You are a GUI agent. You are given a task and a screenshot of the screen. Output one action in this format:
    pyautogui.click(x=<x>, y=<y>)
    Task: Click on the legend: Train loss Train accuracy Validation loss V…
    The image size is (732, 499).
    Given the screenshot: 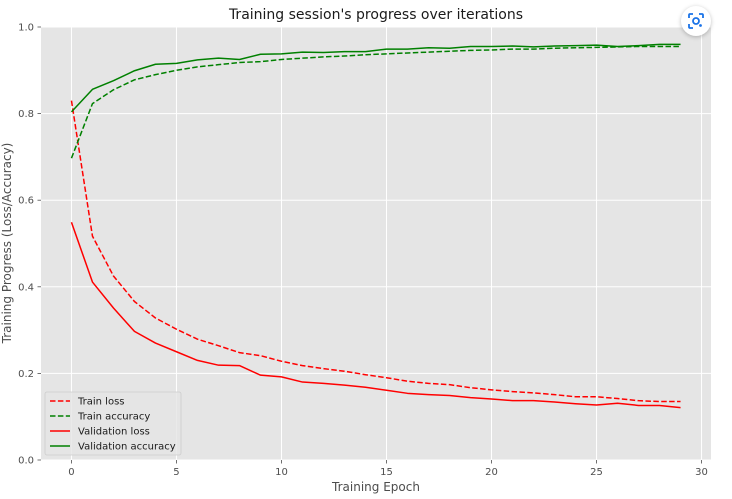 What is the action you would take?
    pyautogui.click(x=113, y=423)
    